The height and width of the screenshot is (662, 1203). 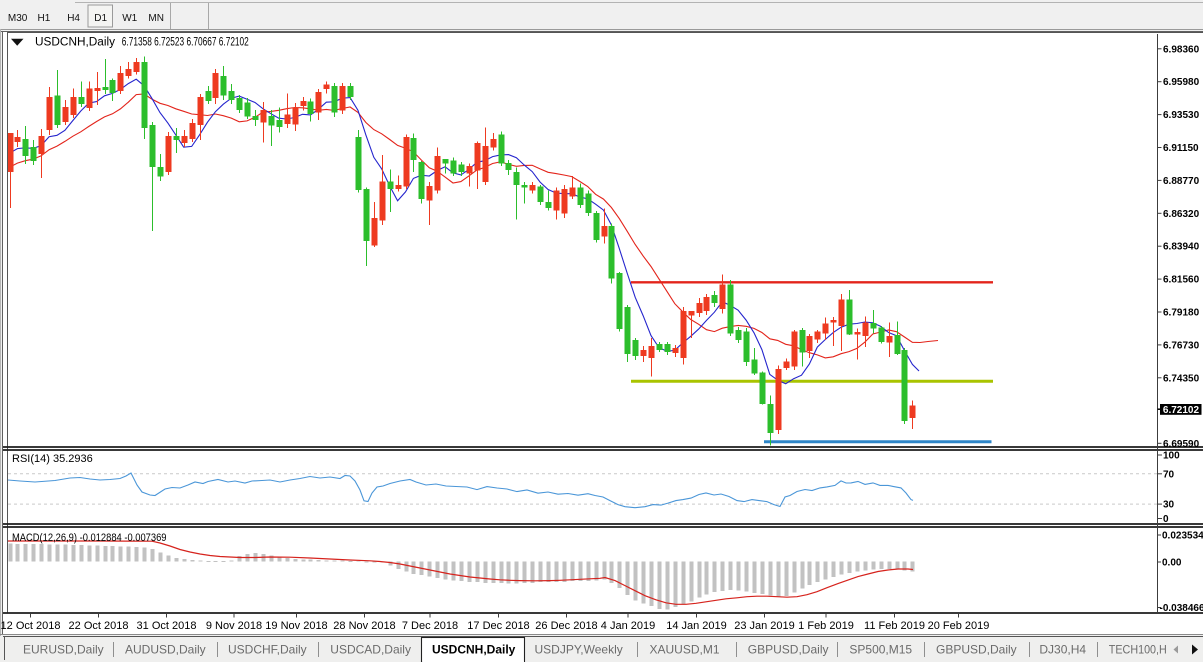 What do you see at coordinates (696, 626) in the screenshot?
I see `svg-text: 14 Jan 2019` at bounding box center [696, 626].